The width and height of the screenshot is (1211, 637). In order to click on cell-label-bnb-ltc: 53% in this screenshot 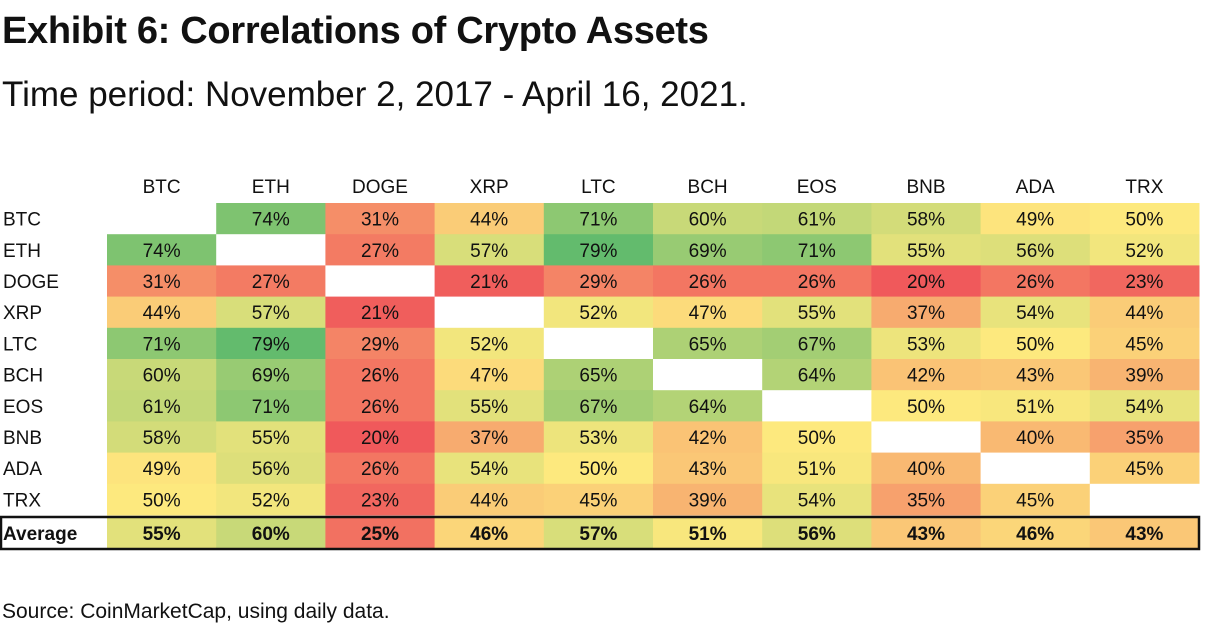, I will do `click(598, 438)`.